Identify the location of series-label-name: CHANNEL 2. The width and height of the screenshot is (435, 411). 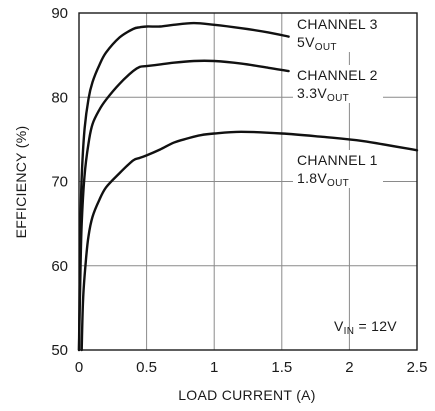
(337, 75).